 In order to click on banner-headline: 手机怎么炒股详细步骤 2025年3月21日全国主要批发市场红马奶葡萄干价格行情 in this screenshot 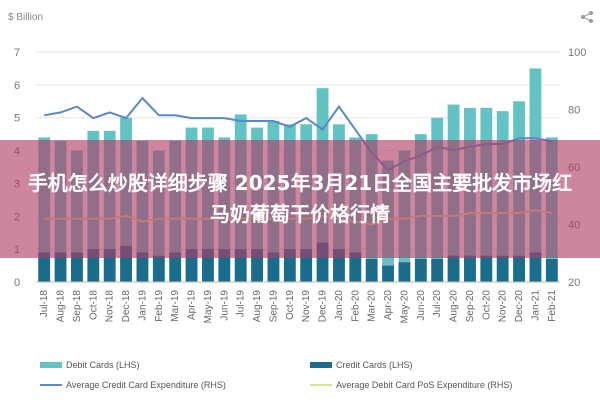, I will do `click(300, 198)`.